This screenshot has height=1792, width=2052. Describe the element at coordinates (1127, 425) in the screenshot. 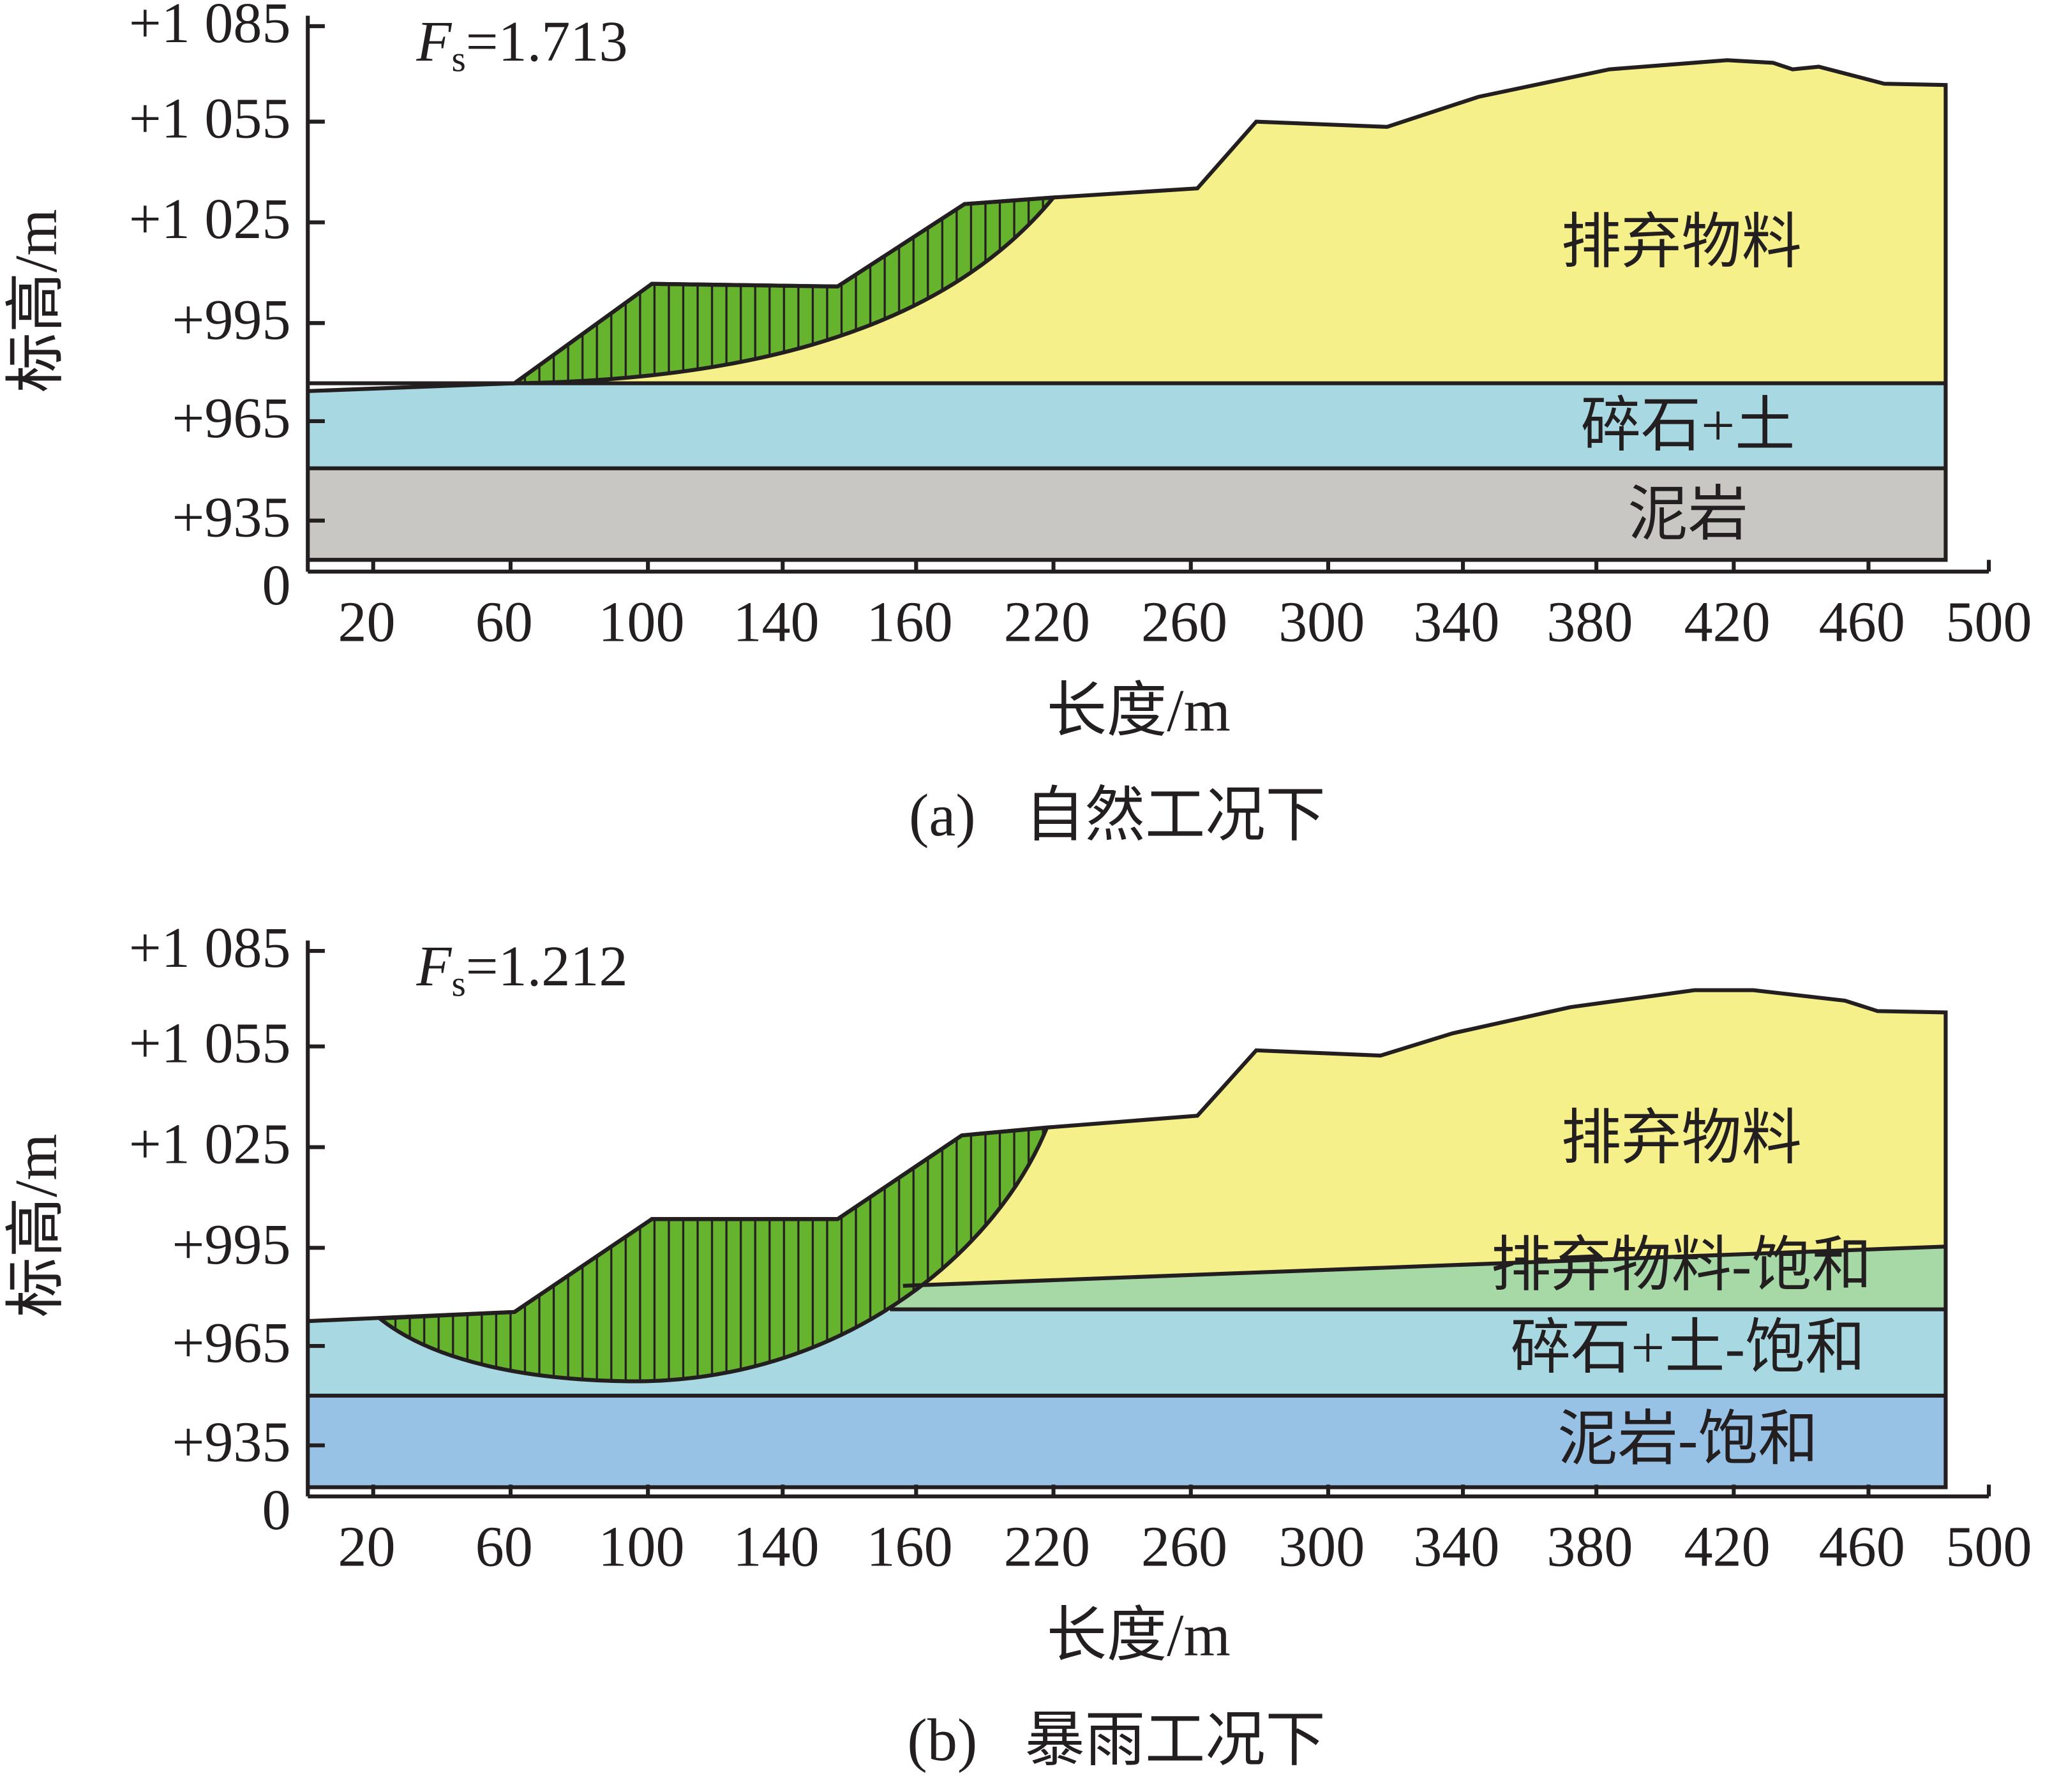

I see `gravel-layer` at that location.